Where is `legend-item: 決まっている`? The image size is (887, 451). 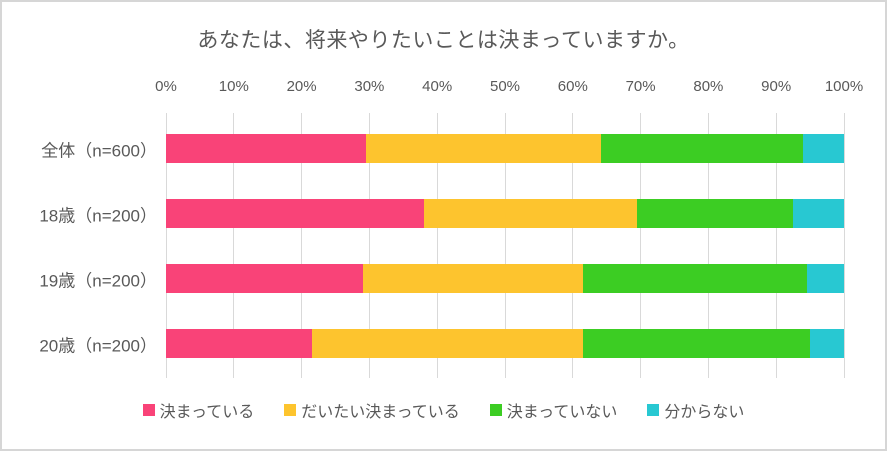
legend-item: 決まっている is located at coordinates (198, 410).